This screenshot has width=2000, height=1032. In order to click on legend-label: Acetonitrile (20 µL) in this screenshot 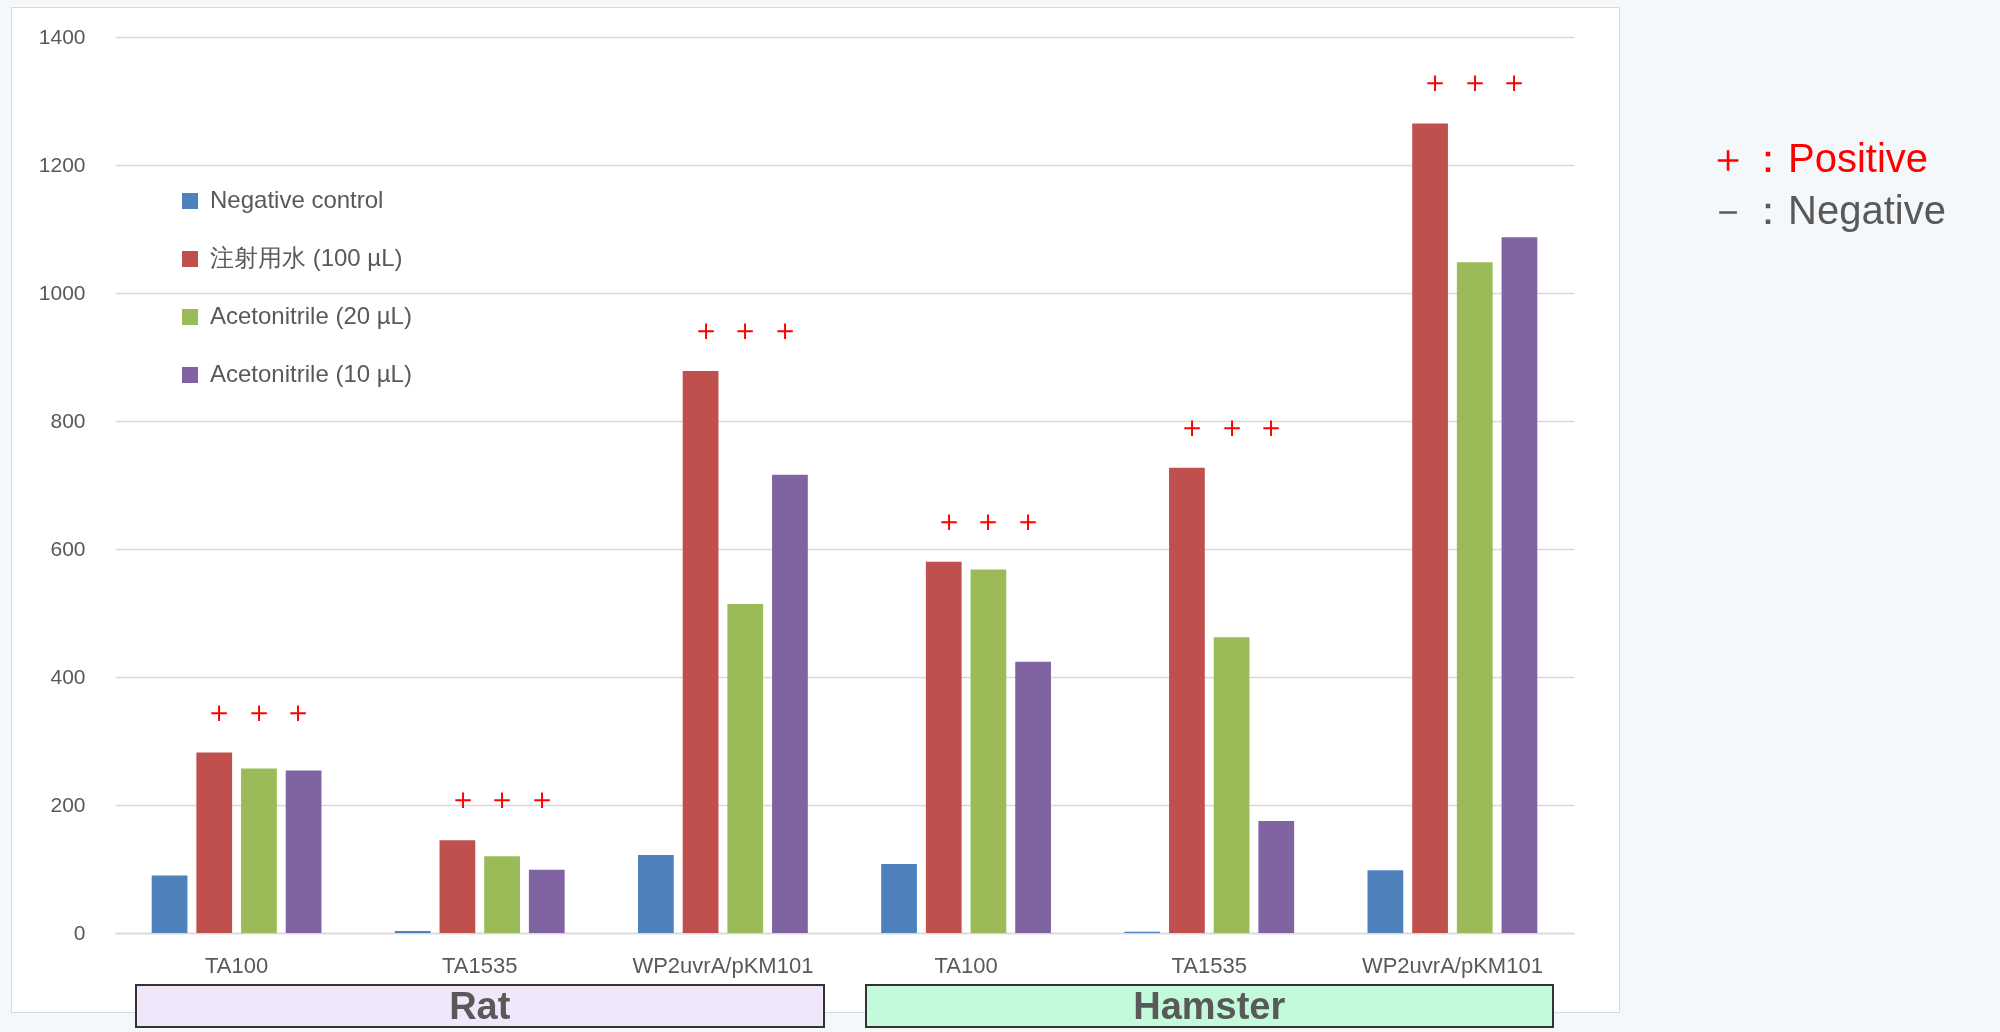, I will do `click(311, 315)`.